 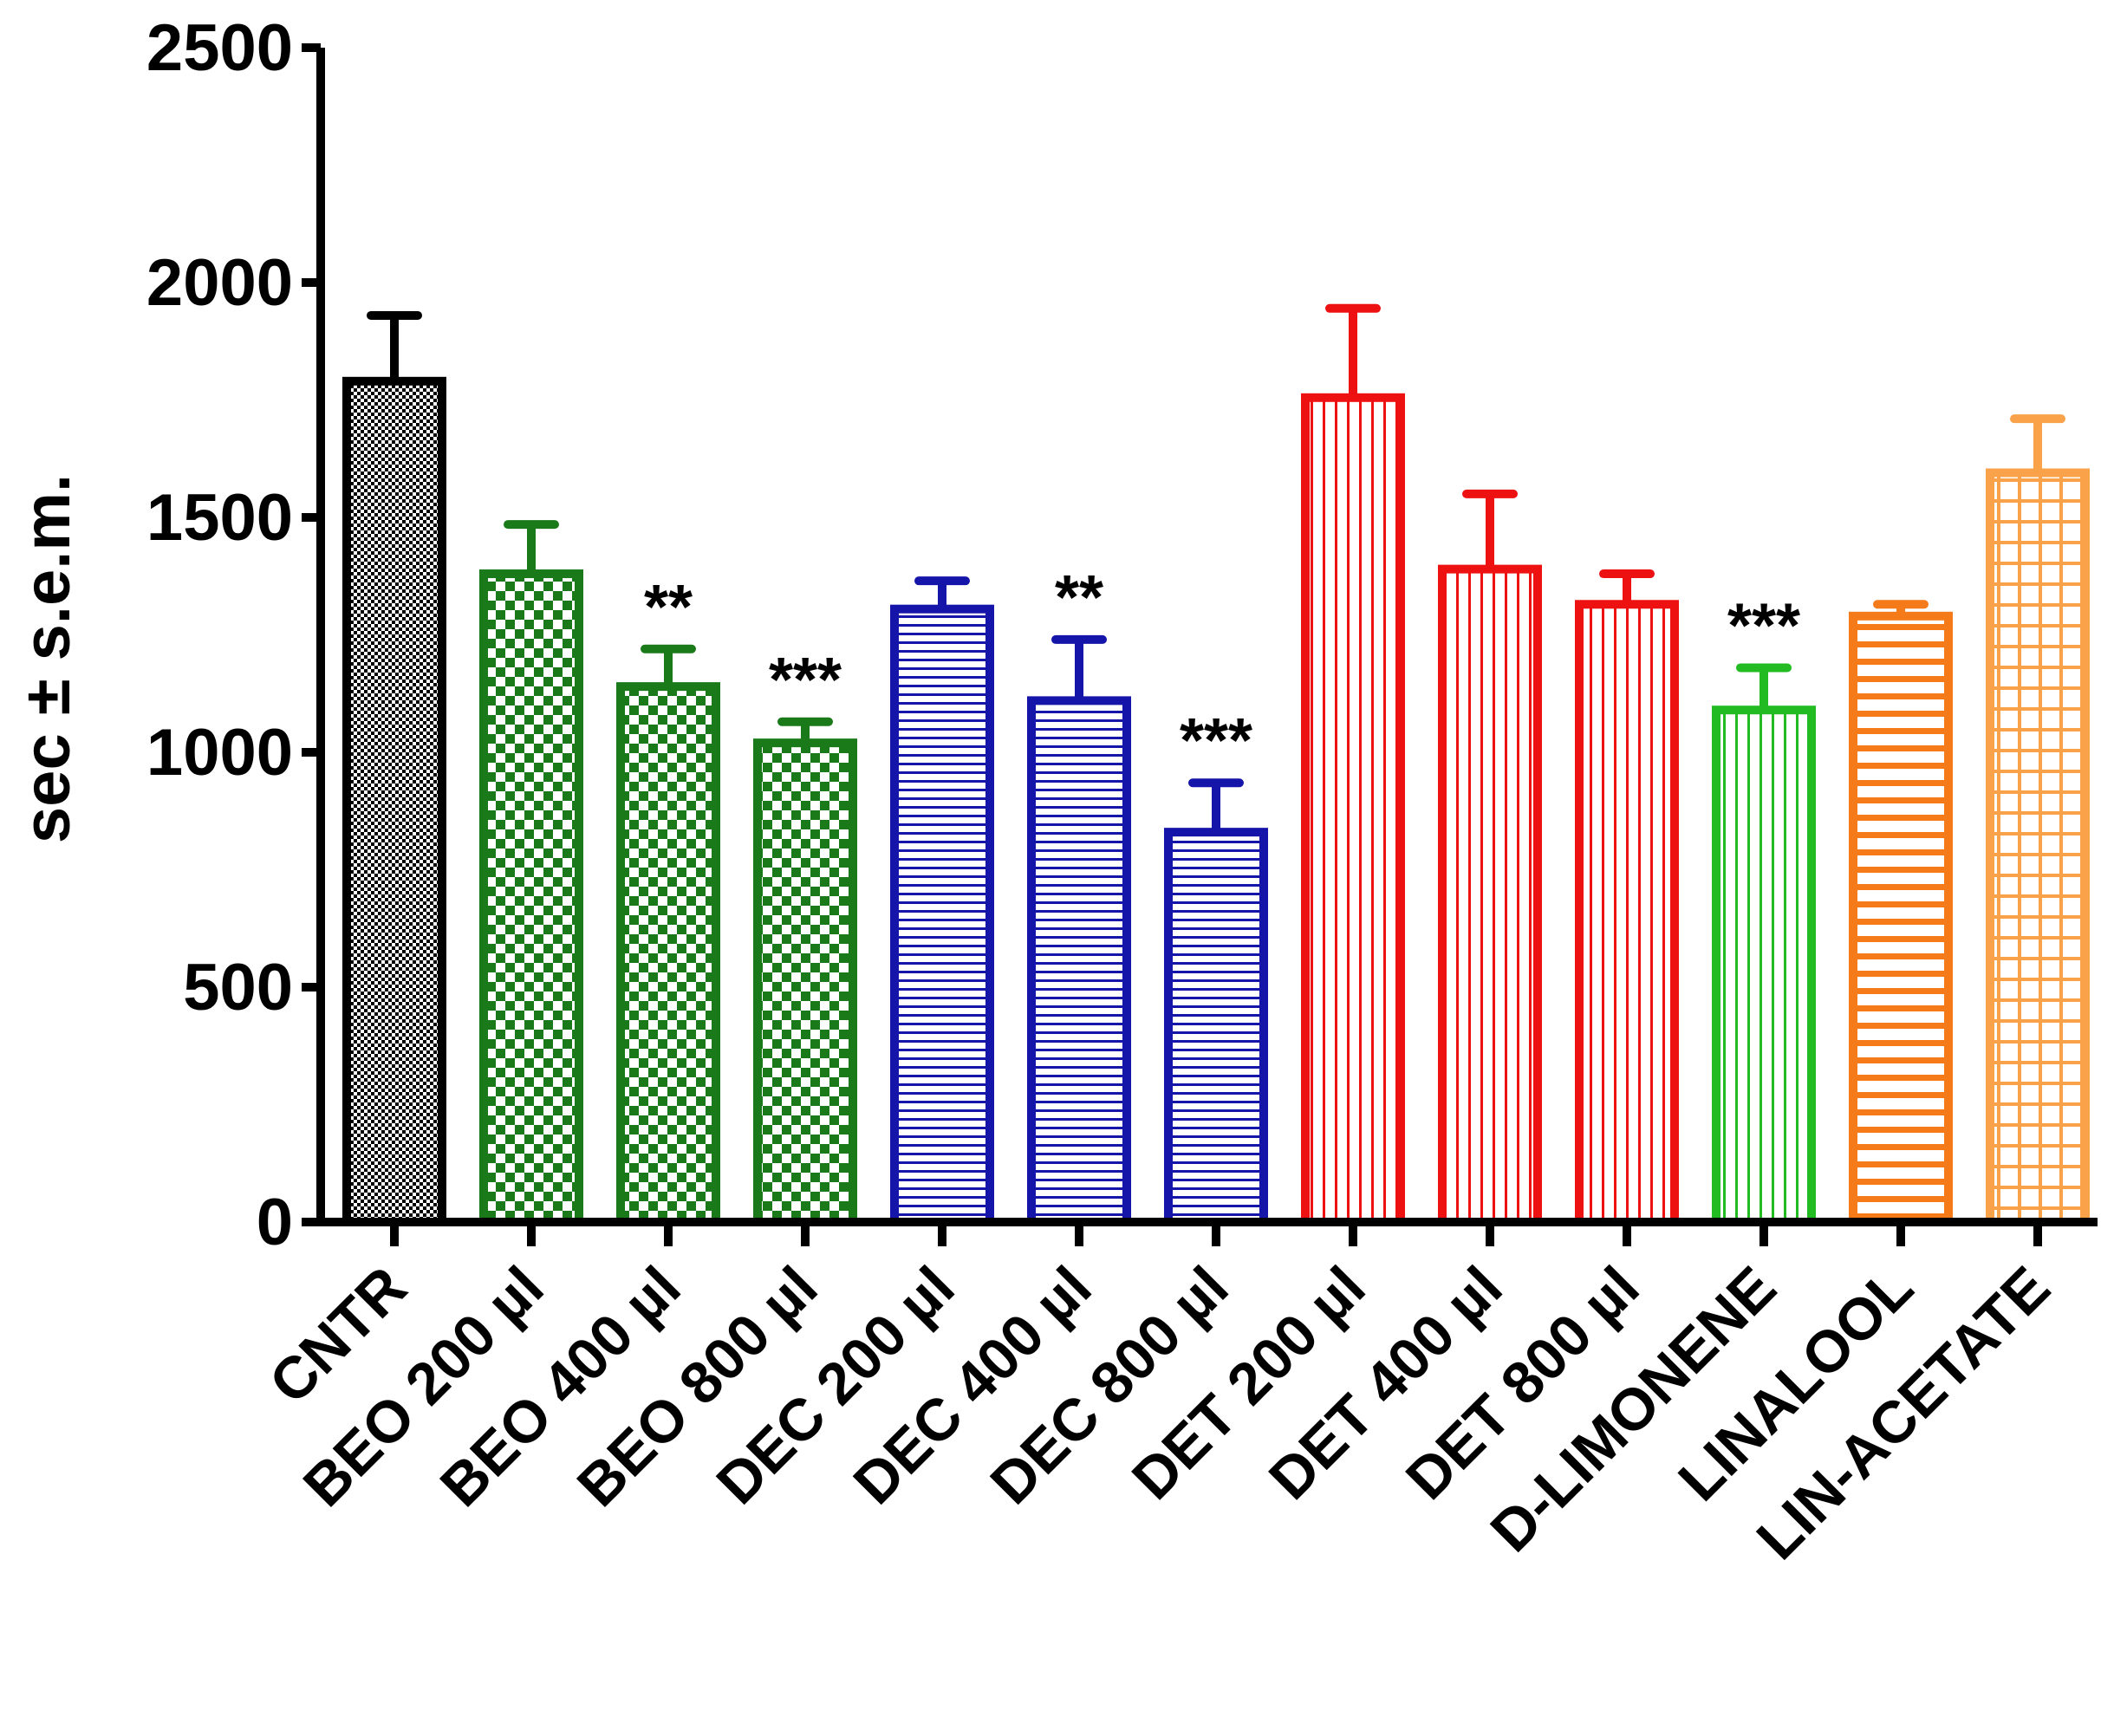 I want to click on y-tick-label: 1500, so click(x=219, y=518).